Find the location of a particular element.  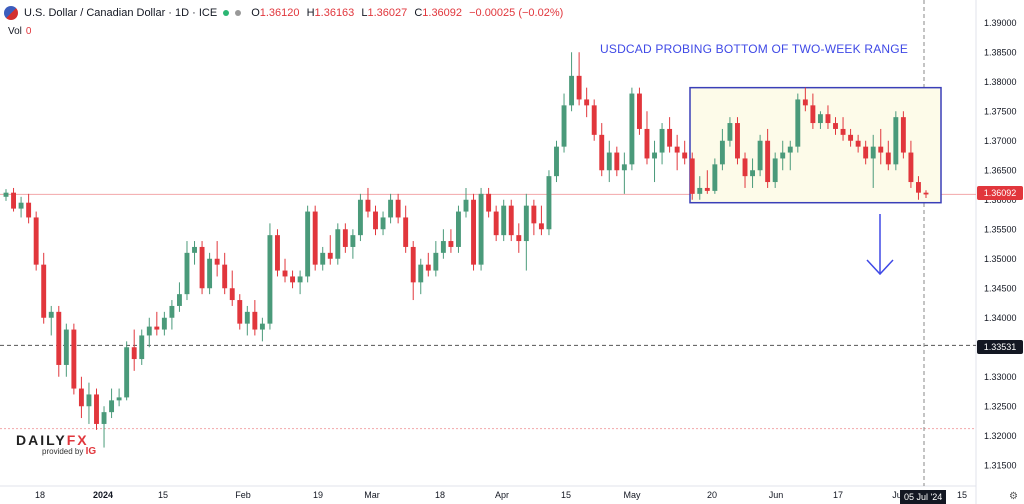

settings-gear-icon: ⚙ is located at coordinates (1013, 496).